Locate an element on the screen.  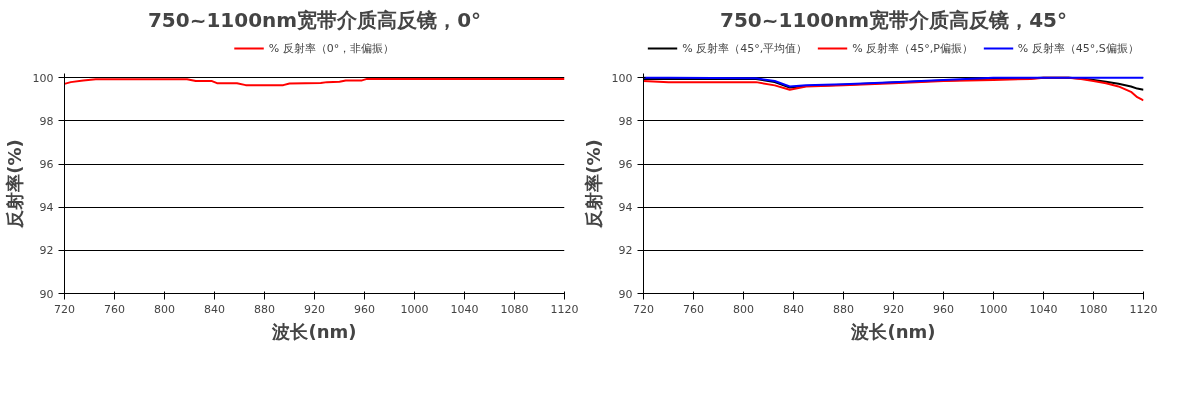
legend-label: % 反射率（45°,S偏振） is located at coordinates (1078, 48).